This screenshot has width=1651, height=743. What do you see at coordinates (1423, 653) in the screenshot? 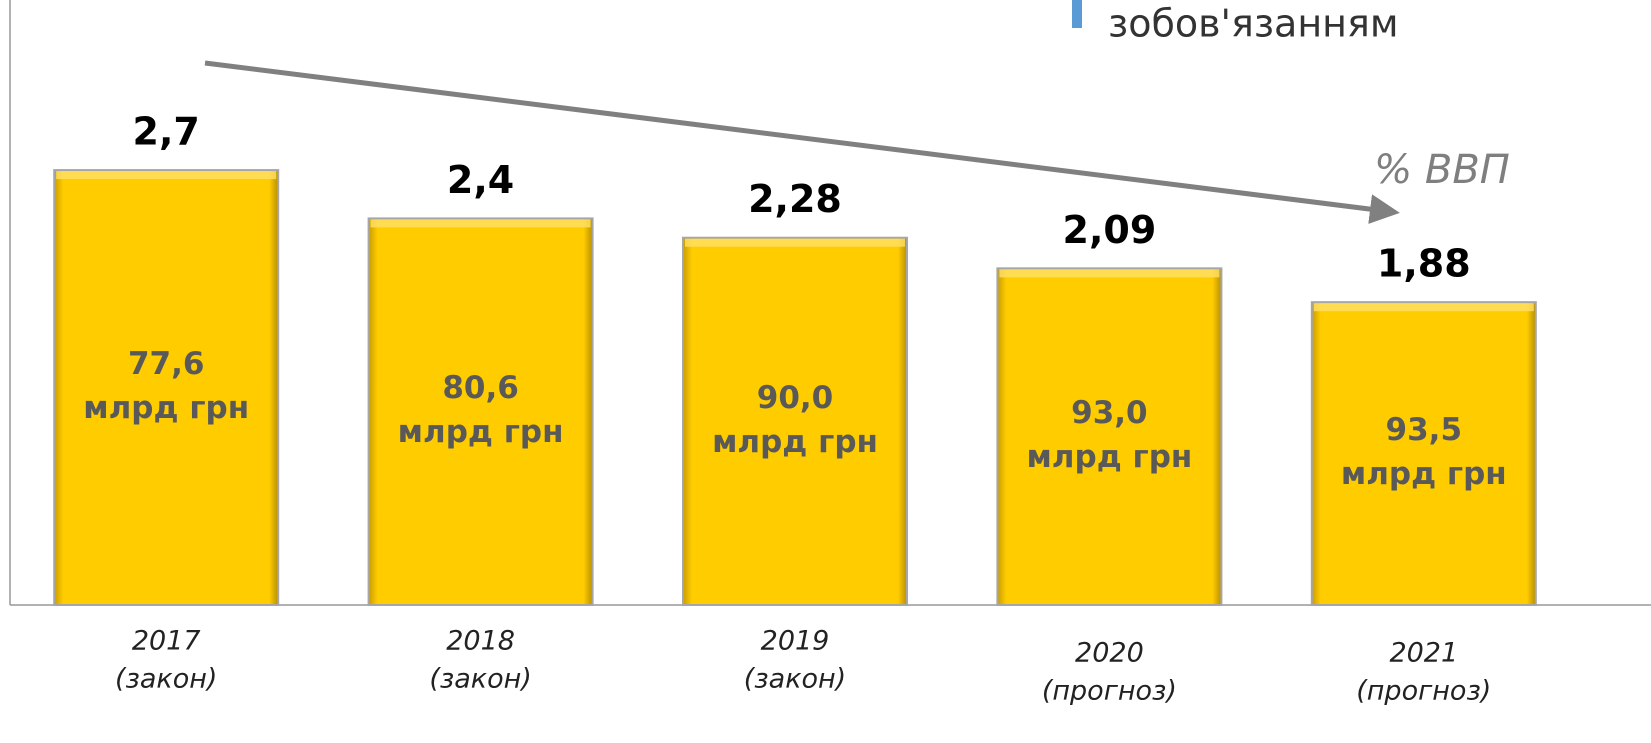
I see `x-tick-label: 2021` at bounding box center [1423, 653].